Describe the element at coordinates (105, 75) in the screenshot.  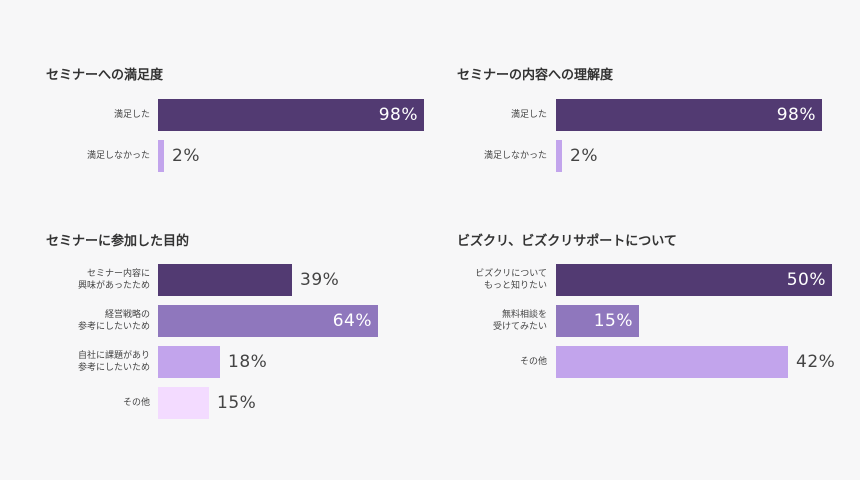
I see `chart-title: セミナーへの満足度` at that location.